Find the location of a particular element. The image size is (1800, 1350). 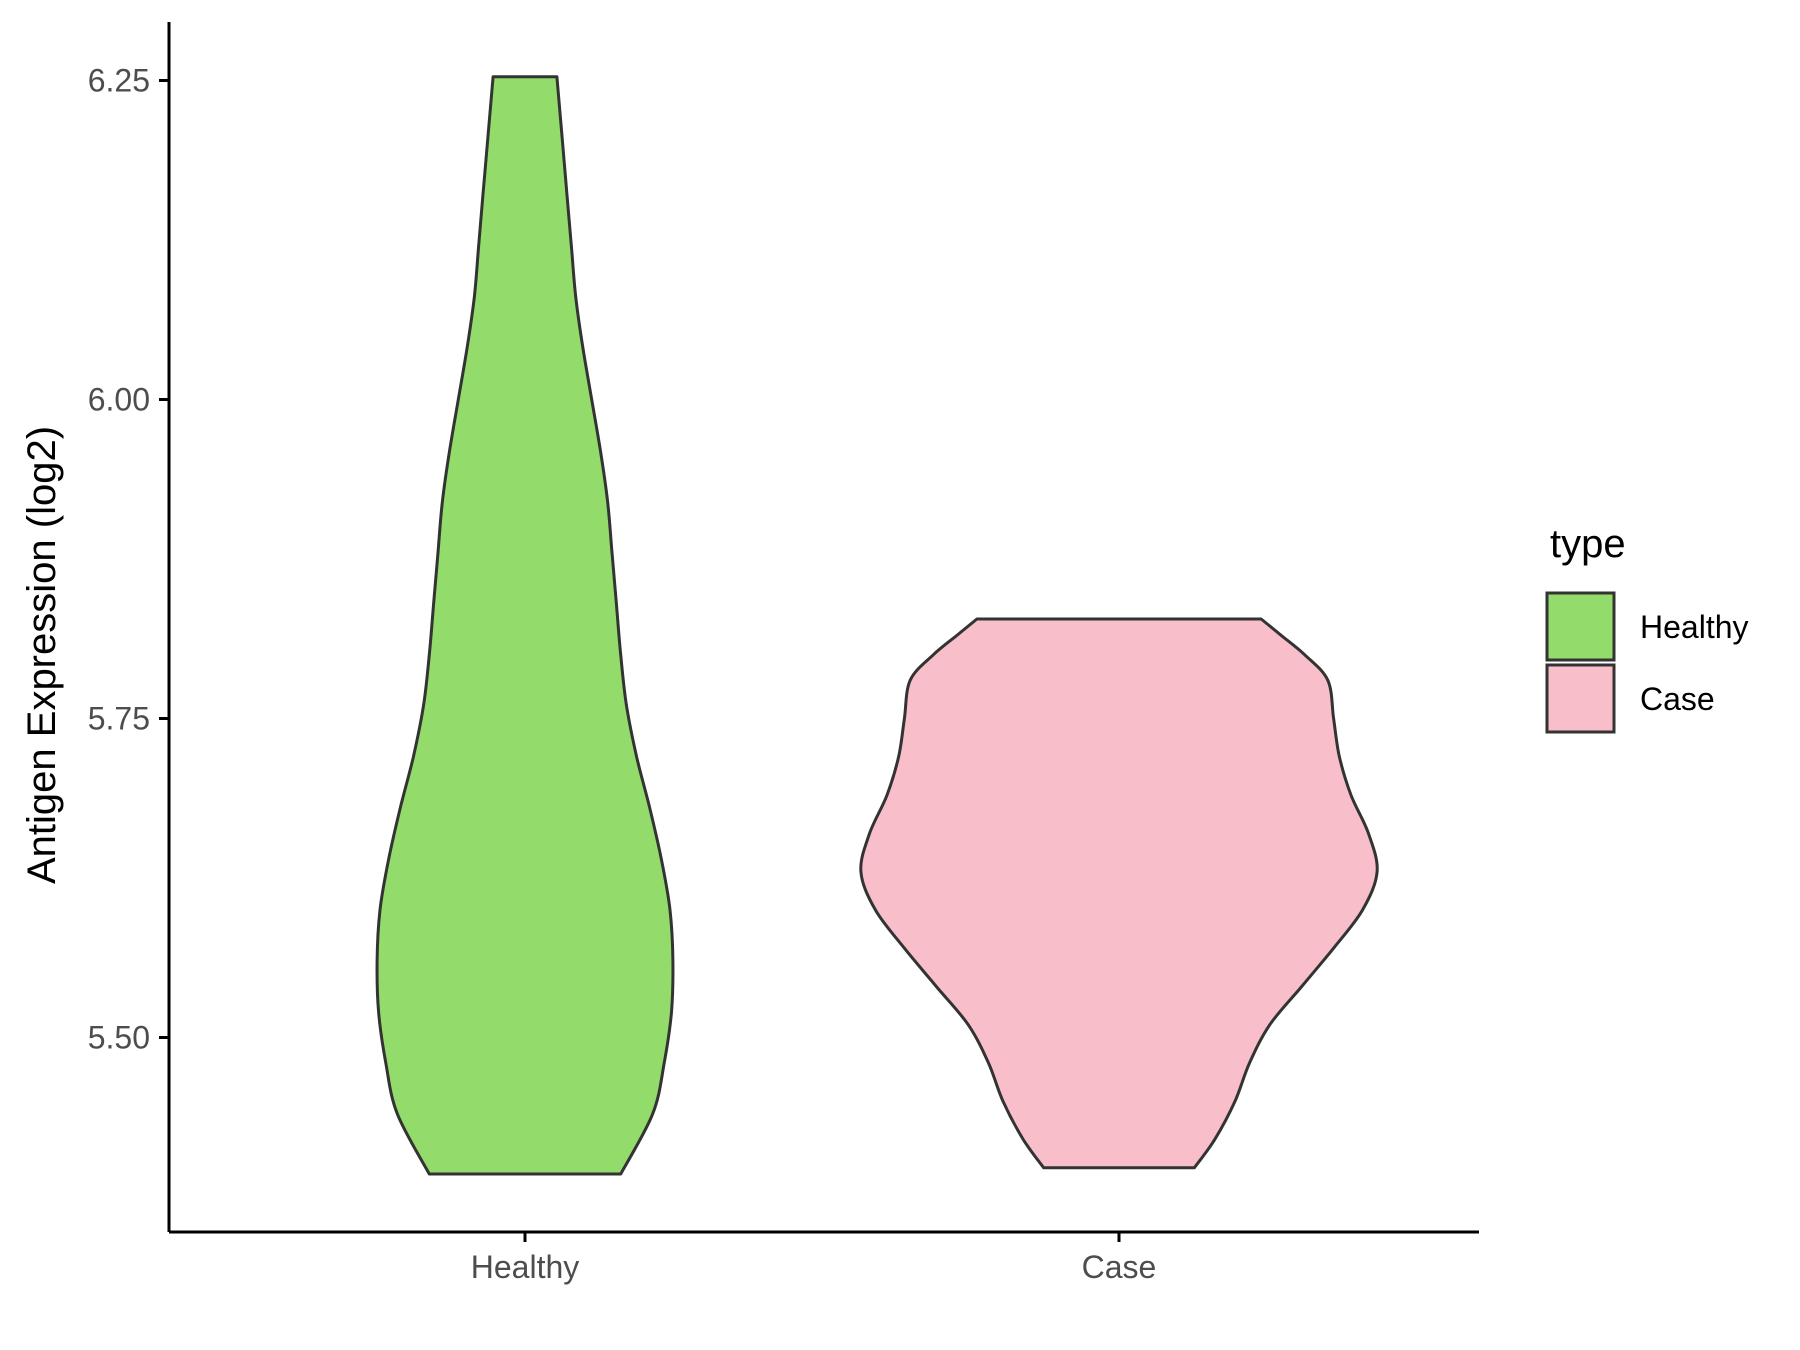

y-tick-label: 5.75 is located at coordinates (119, 719).